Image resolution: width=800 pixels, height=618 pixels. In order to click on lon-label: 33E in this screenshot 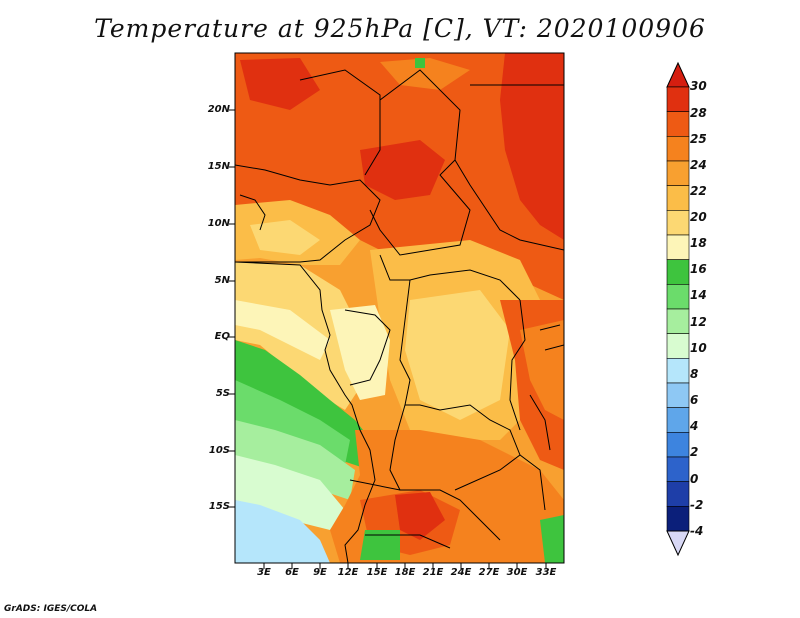, I will do `click(546, 572)`.